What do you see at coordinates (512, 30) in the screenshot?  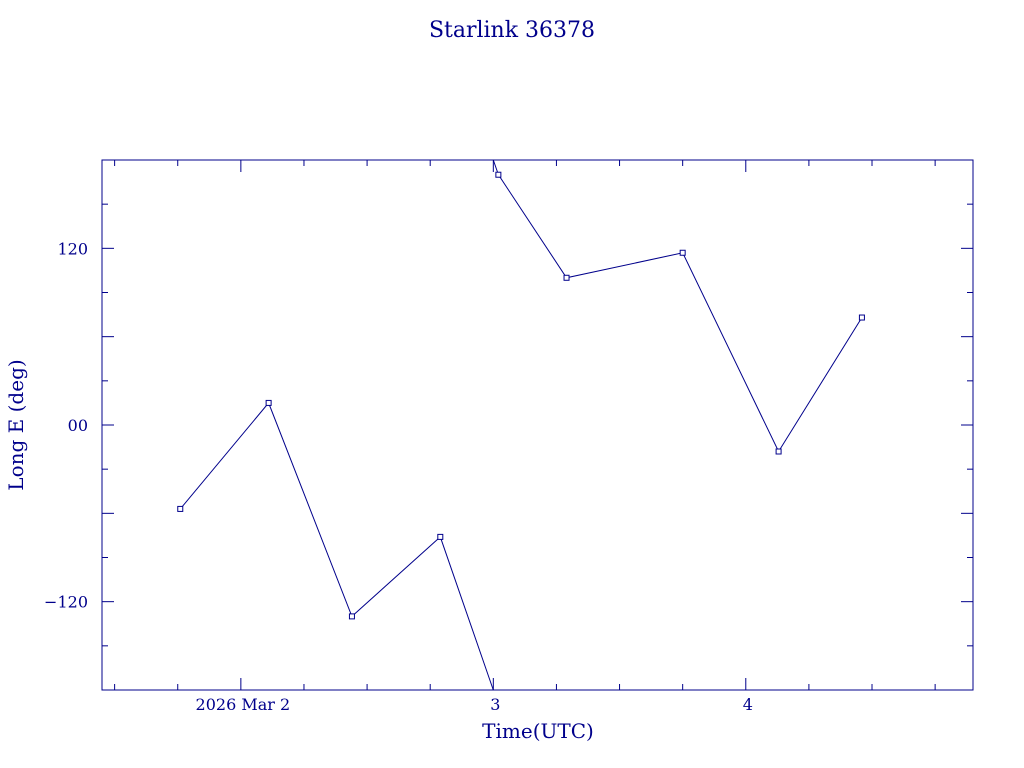 I see `chart-title: Starlink 36378` at bounding box center [512, 30].